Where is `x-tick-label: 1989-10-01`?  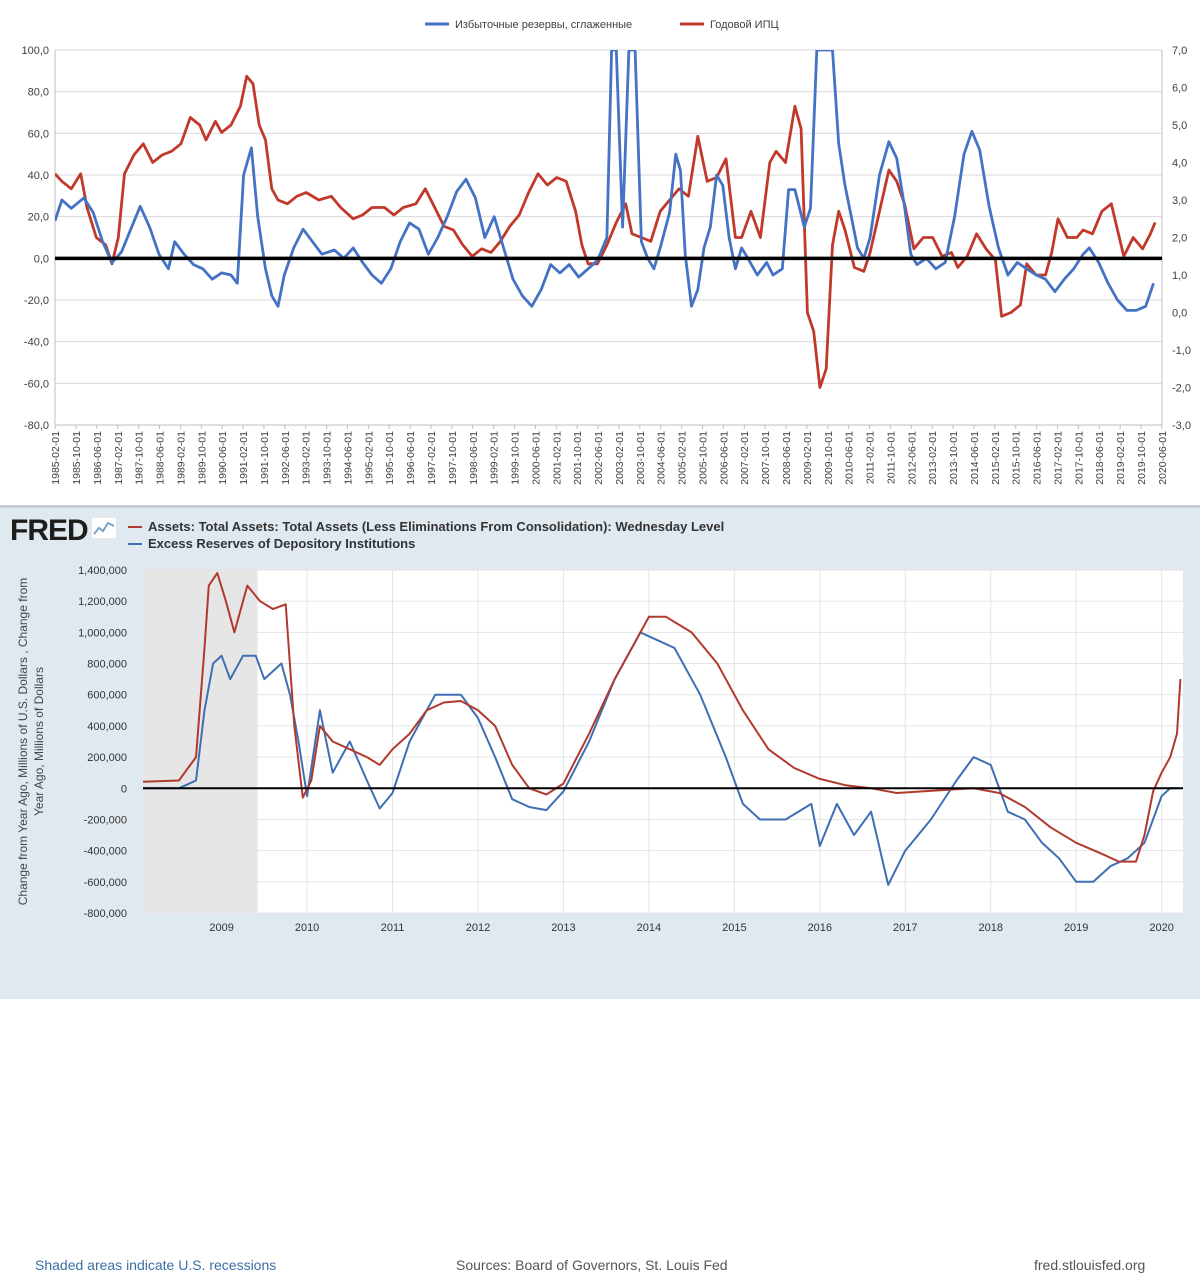
x-tick-label: 1989-10-01 is located at coordinates (202, 458).